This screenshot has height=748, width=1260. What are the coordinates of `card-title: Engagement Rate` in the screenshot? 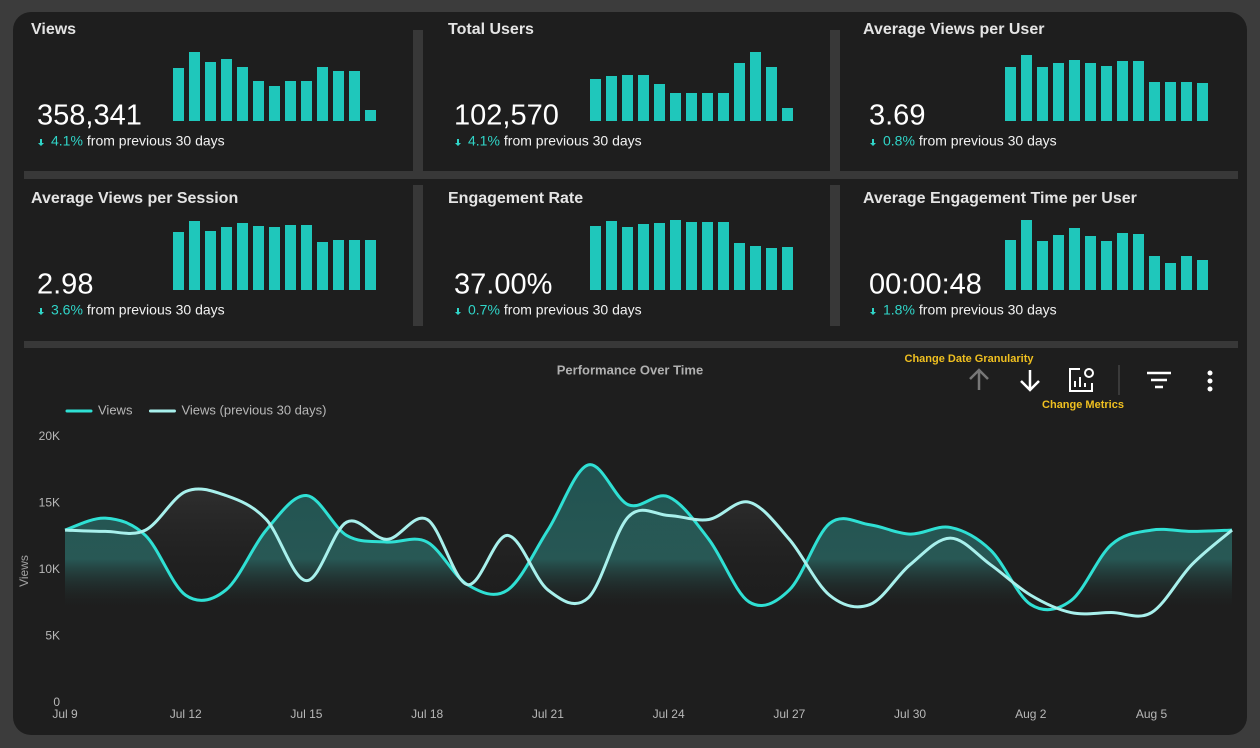 It's located at (515, 198).